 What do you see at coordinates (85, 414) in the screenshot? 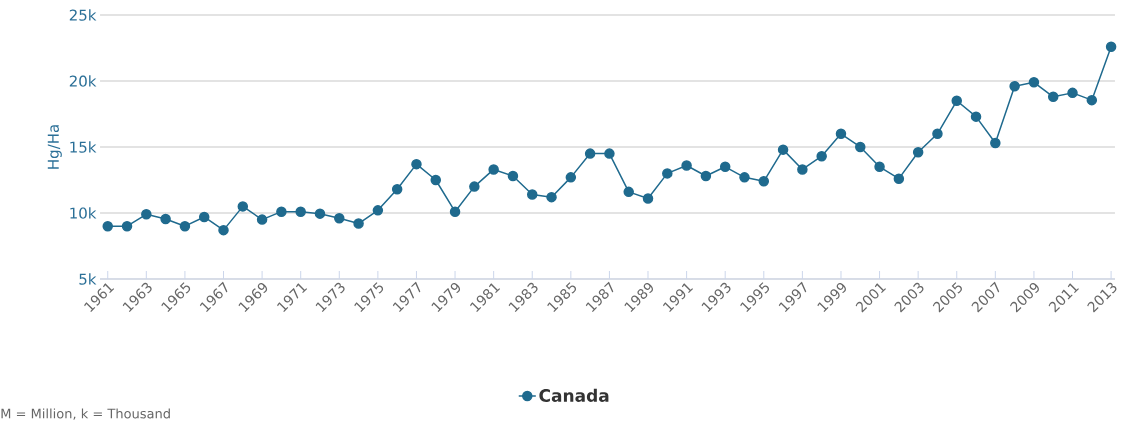
I see `text: M = Million, k = Thousand` at bounding box center [85, 414].